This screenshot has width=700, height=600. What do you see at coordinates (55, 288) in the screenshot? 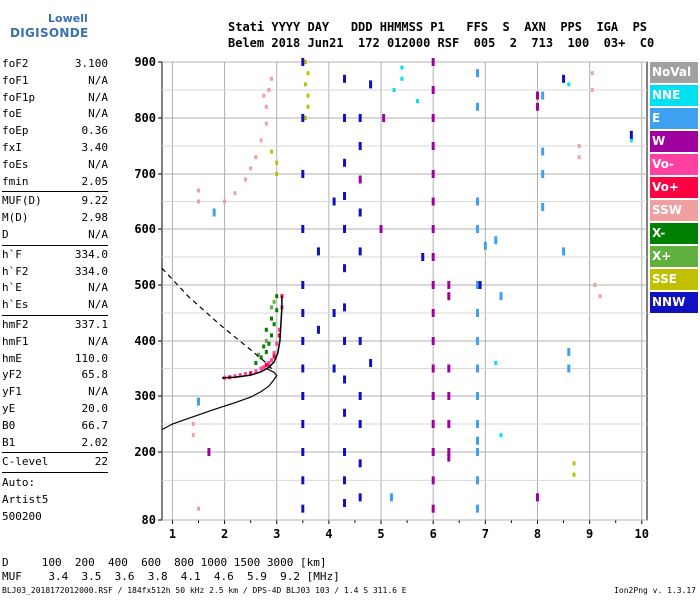
I see `param-row: h`E N/A` at bounding box center [55, 288].